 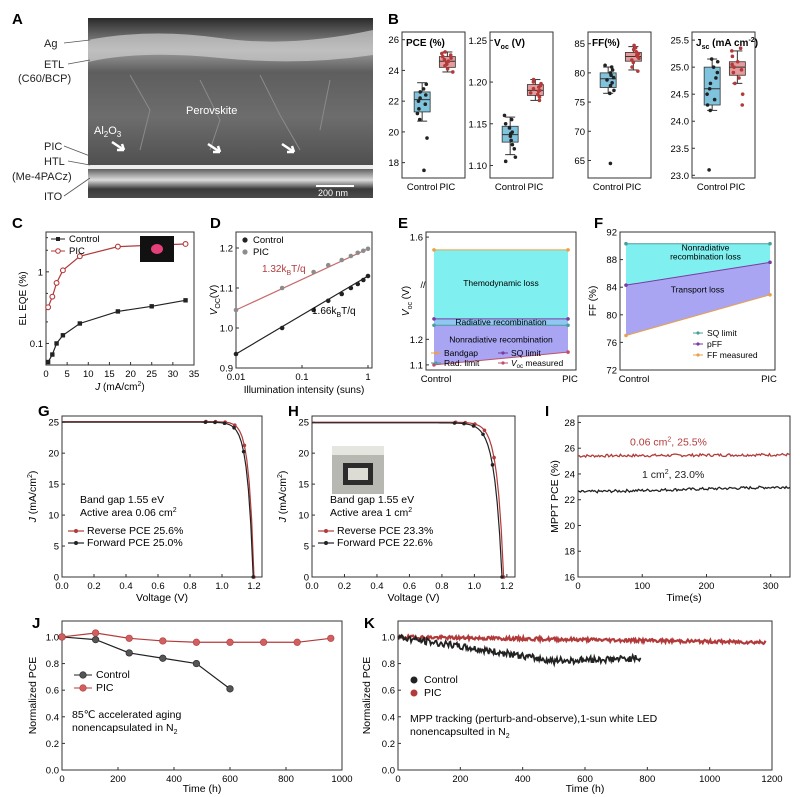 I want to click on panel-letter-i: I, so click(x=547, y=411).